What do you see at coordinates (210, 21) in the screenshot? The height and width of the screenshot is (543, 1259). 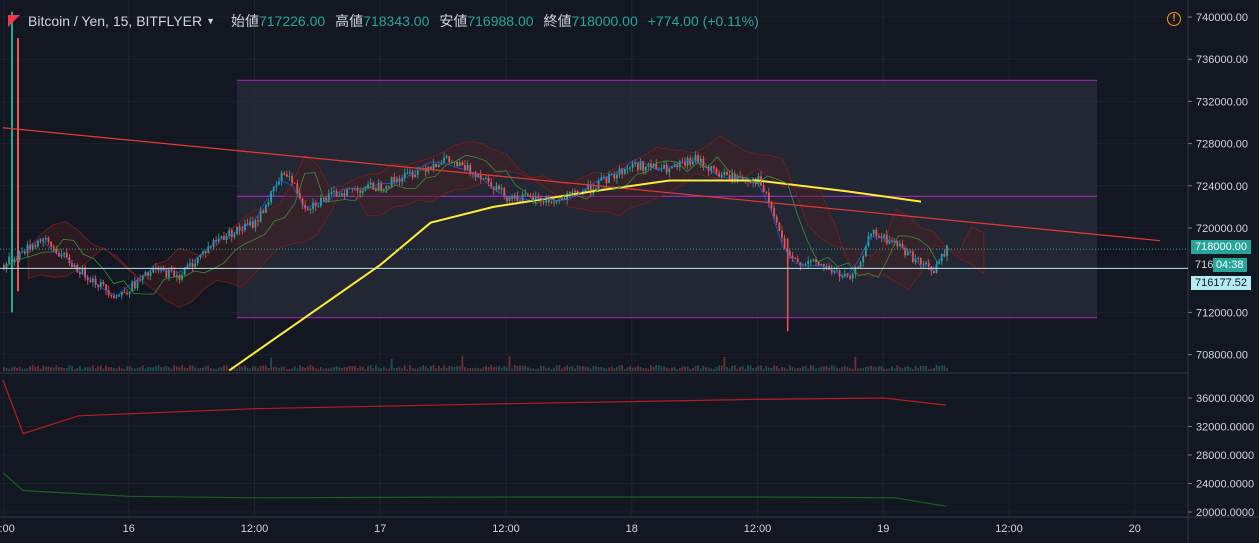 I see `chevron-down-icon: ▼` at bounding box center [210, 21].